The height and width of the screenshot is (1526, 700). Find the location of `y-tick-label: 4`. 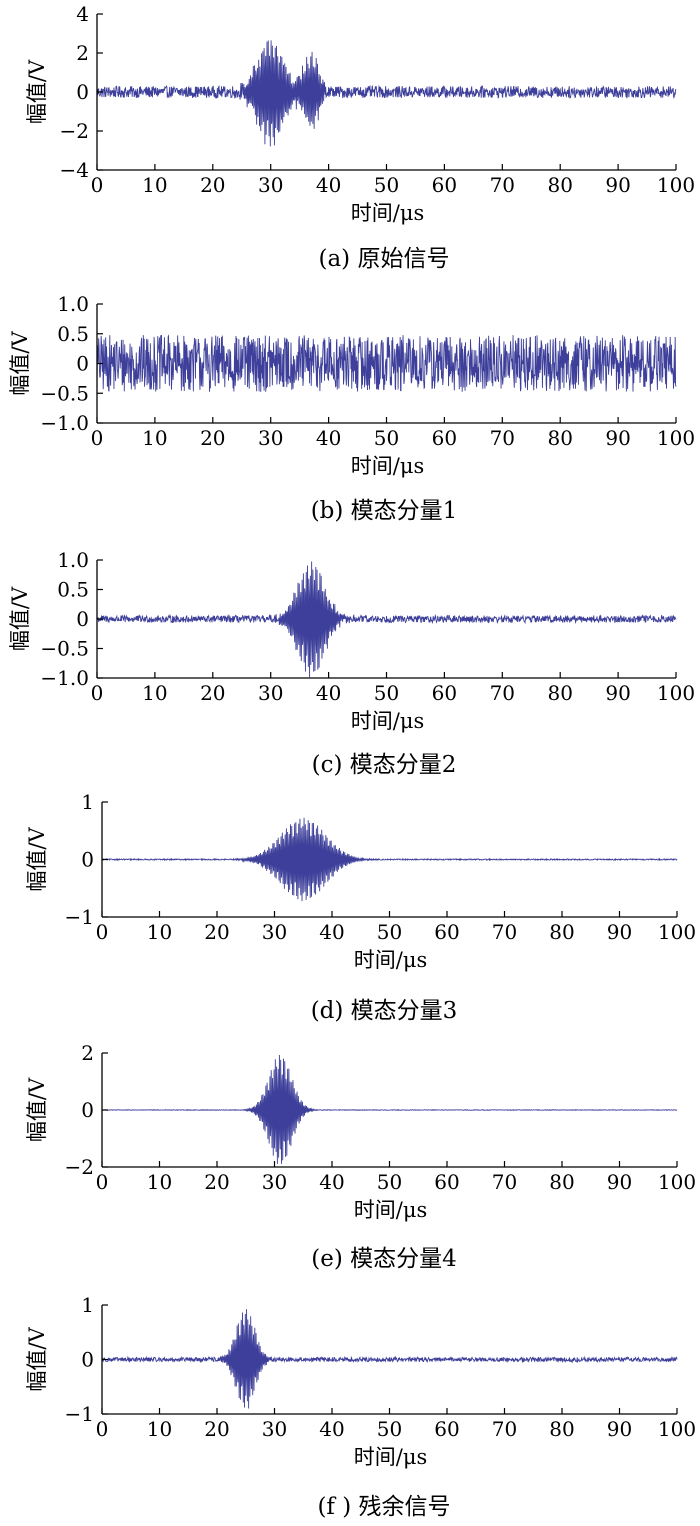

y-tick-label: 4 is located at coordinates (82, 14).